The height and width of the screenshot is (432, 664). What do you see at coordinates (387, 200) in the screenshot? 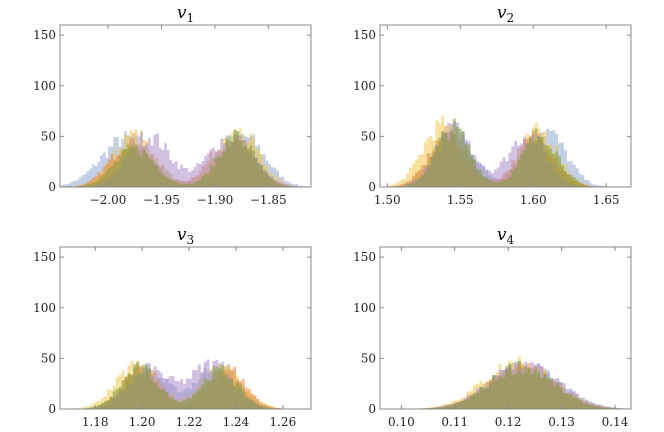
I see `x-tick-label: 1.50` at bounding box center [387, 200].